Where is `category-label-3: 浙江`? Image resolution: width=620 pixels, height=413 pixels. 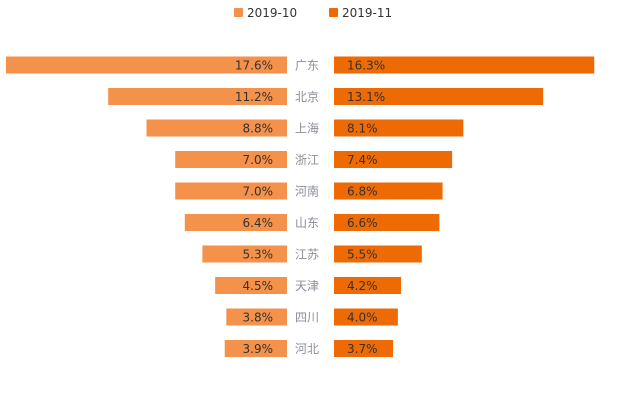
category-label-3: 浙江 is located at coordinates (307, 160).